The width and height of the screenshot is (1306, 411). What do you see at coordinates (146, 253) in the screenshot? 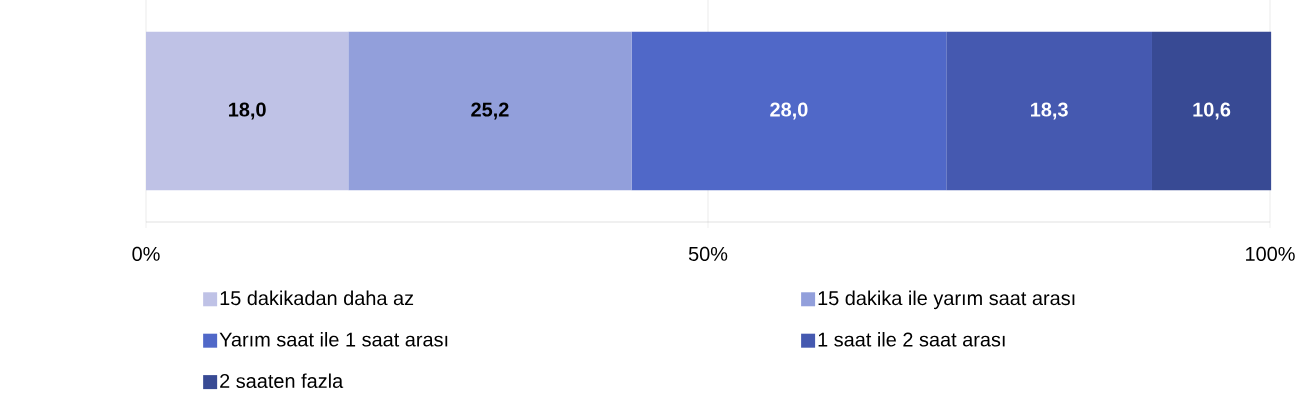
I see `x-tick-label: 0%` at bounding box center [146, 253].